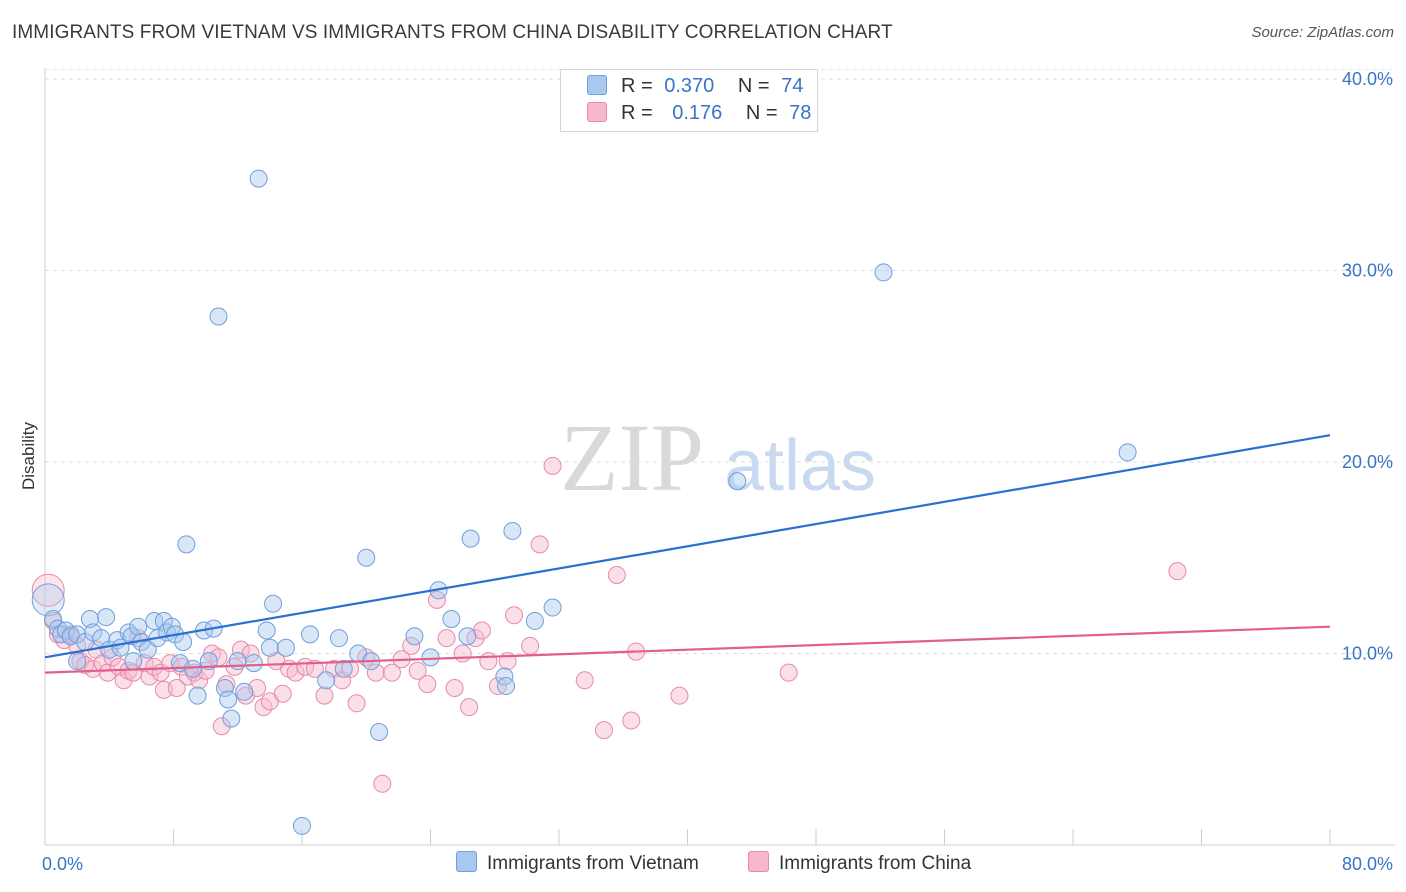  I want to click on legend-n-value: 74, so click(792, 86).